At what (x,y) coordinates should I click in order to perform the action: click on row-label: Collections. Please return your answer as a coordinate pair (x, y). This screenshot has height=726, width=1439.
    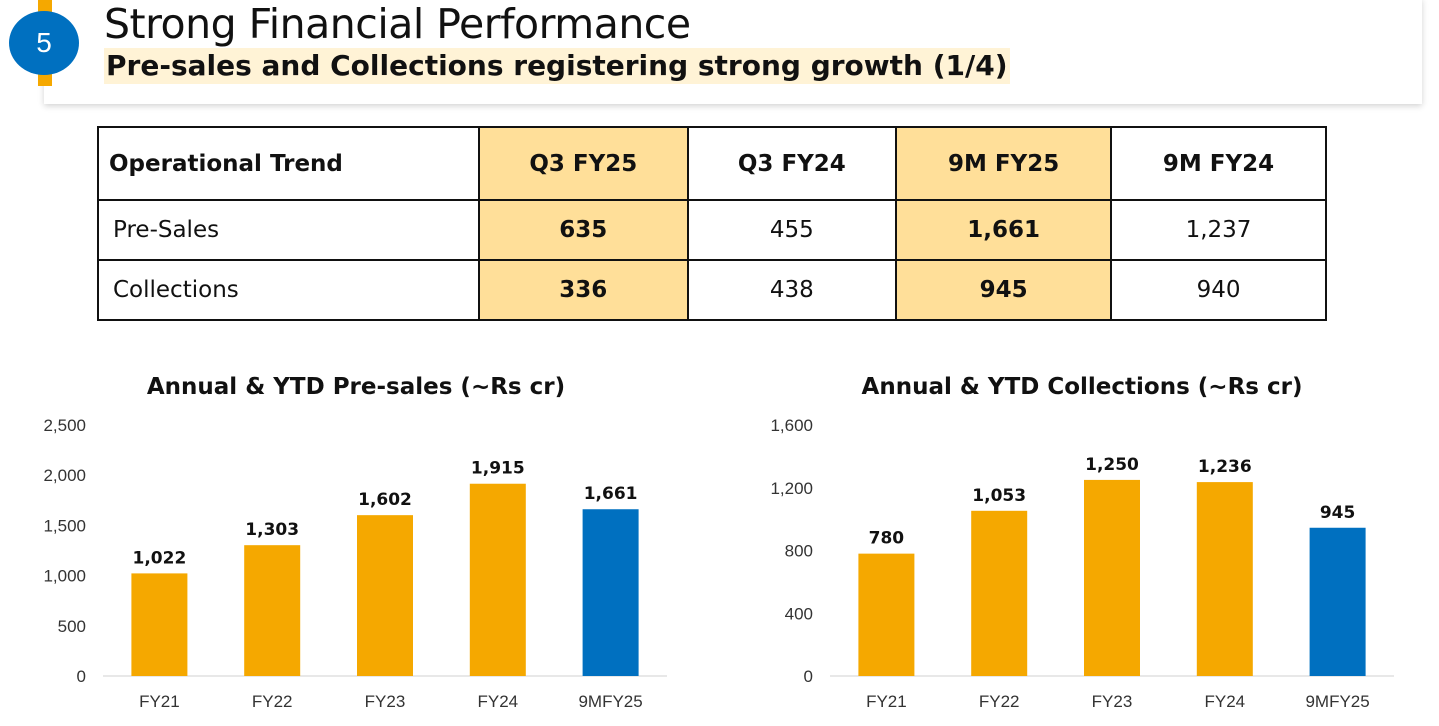
    Looking at the image, I should click on (288, 290).